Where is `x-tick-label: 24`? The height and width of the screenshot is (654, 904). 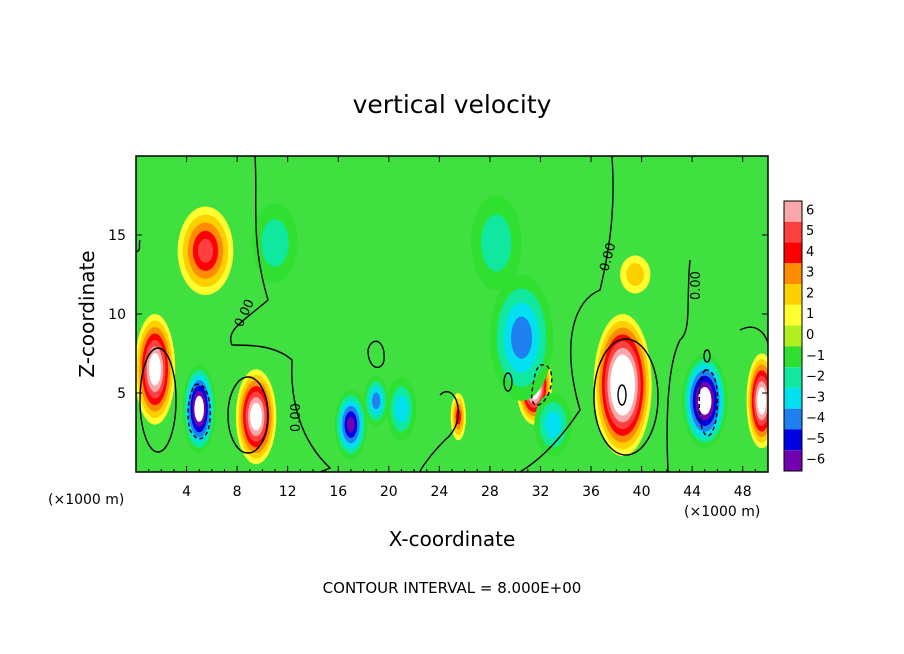 x-tick-label: 24 is located at coordinates (439, 492).